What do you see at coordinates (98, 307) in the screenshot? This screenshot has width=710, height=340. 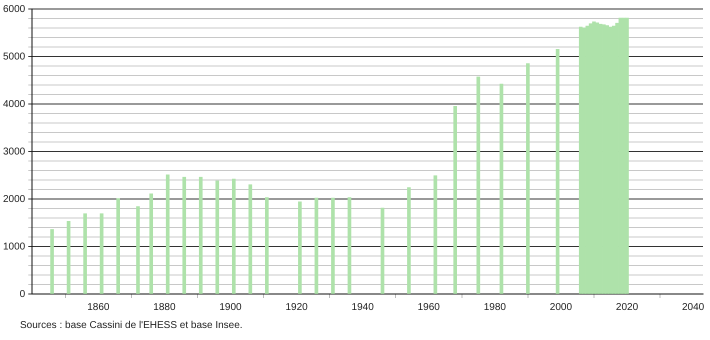 I see `x-tick-label: 1860` at bounding box center [98, 307].